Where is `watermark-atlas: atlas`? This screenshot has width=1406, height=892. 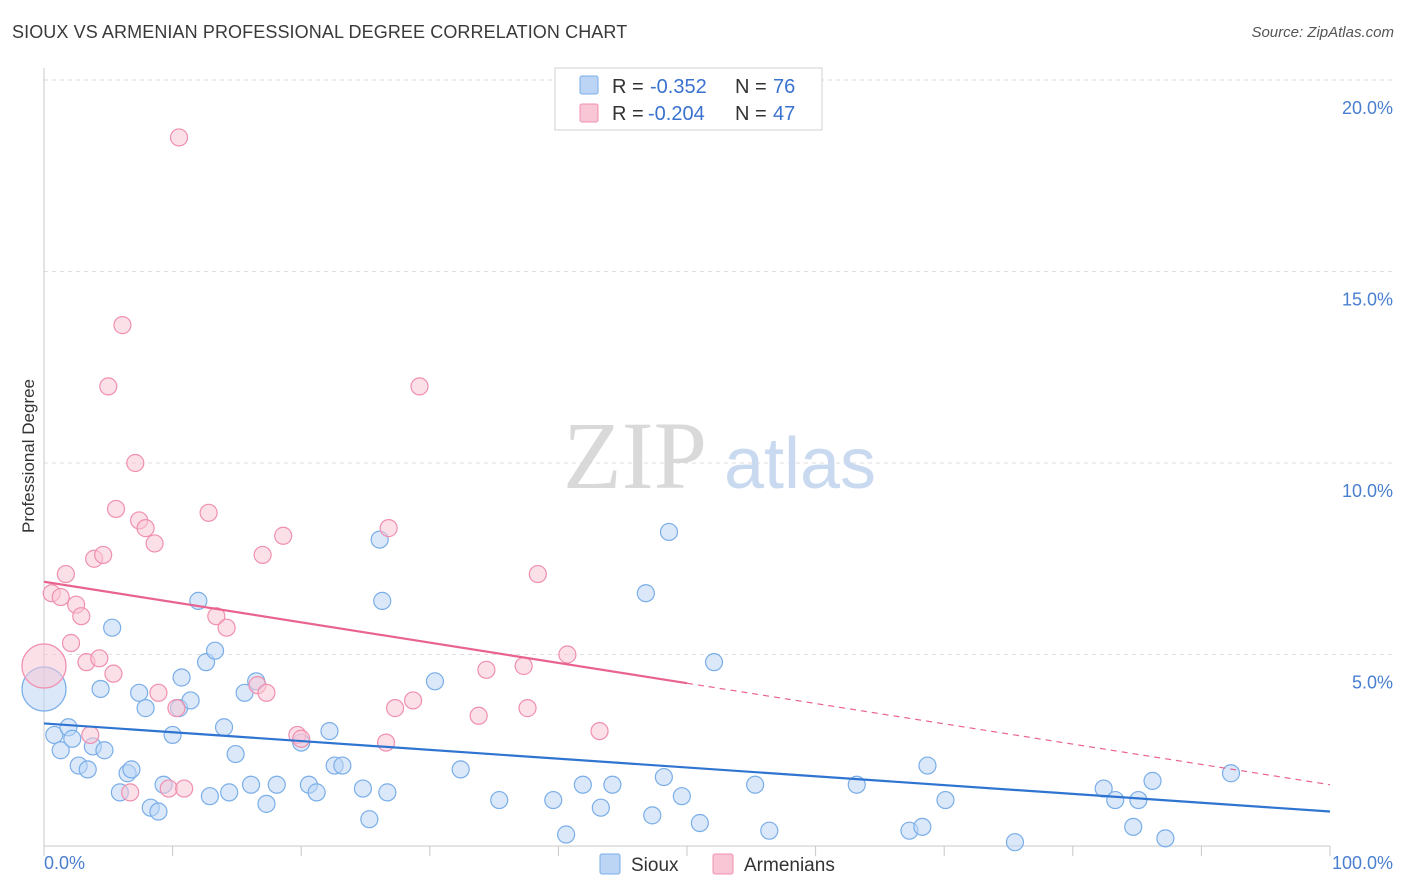
watermark-atlas: atlas is located at coordinates (800, 464).